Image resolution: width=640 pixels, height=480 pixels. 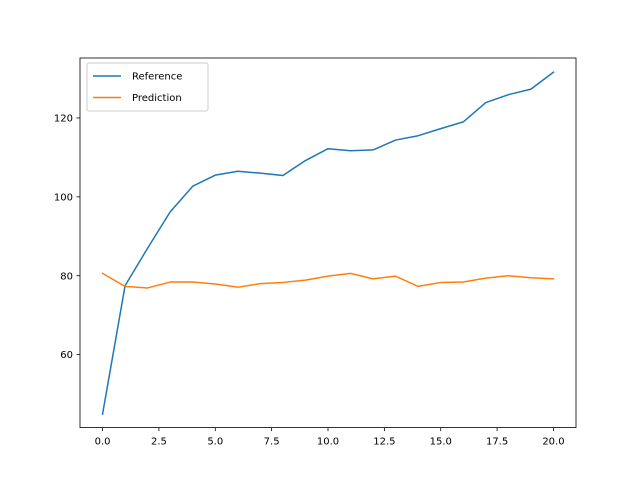 What do you see at coordinates (67, 237) in the screenshot?
I see `y-axis-ticks: 60 80 100 120` at bounding box center [67, 237].